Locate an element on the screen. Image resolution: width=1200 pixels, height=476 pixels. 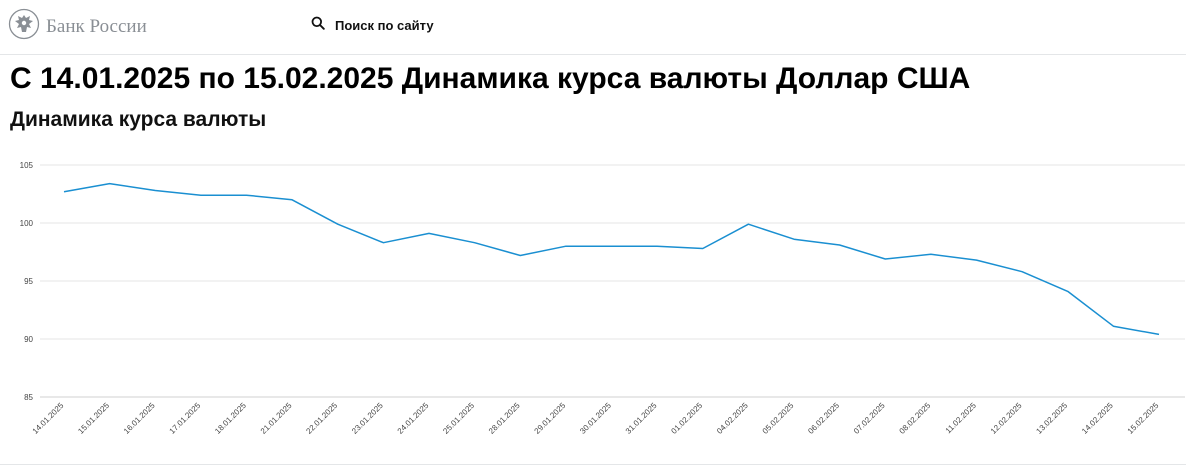
bank-logo: Банк России is located at coordinates (77, 26).